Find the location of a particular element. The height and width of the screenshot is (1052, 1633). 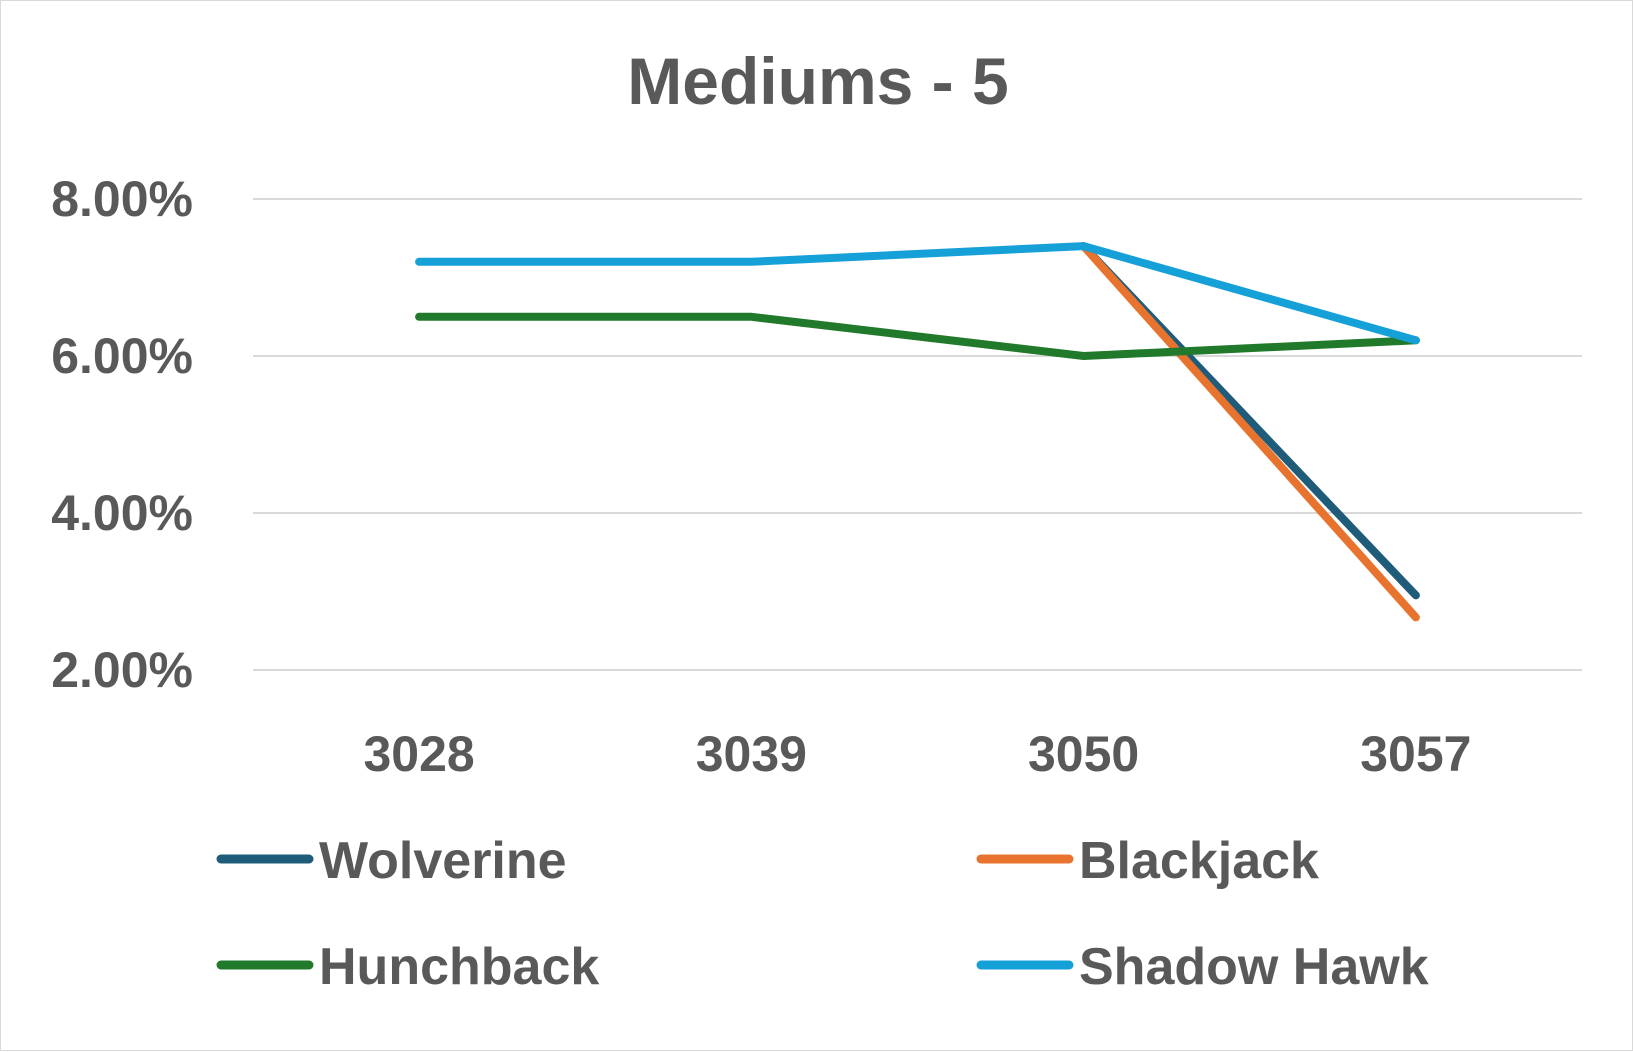

x-tick-label: 3028 is located at coordinates (419, 754).